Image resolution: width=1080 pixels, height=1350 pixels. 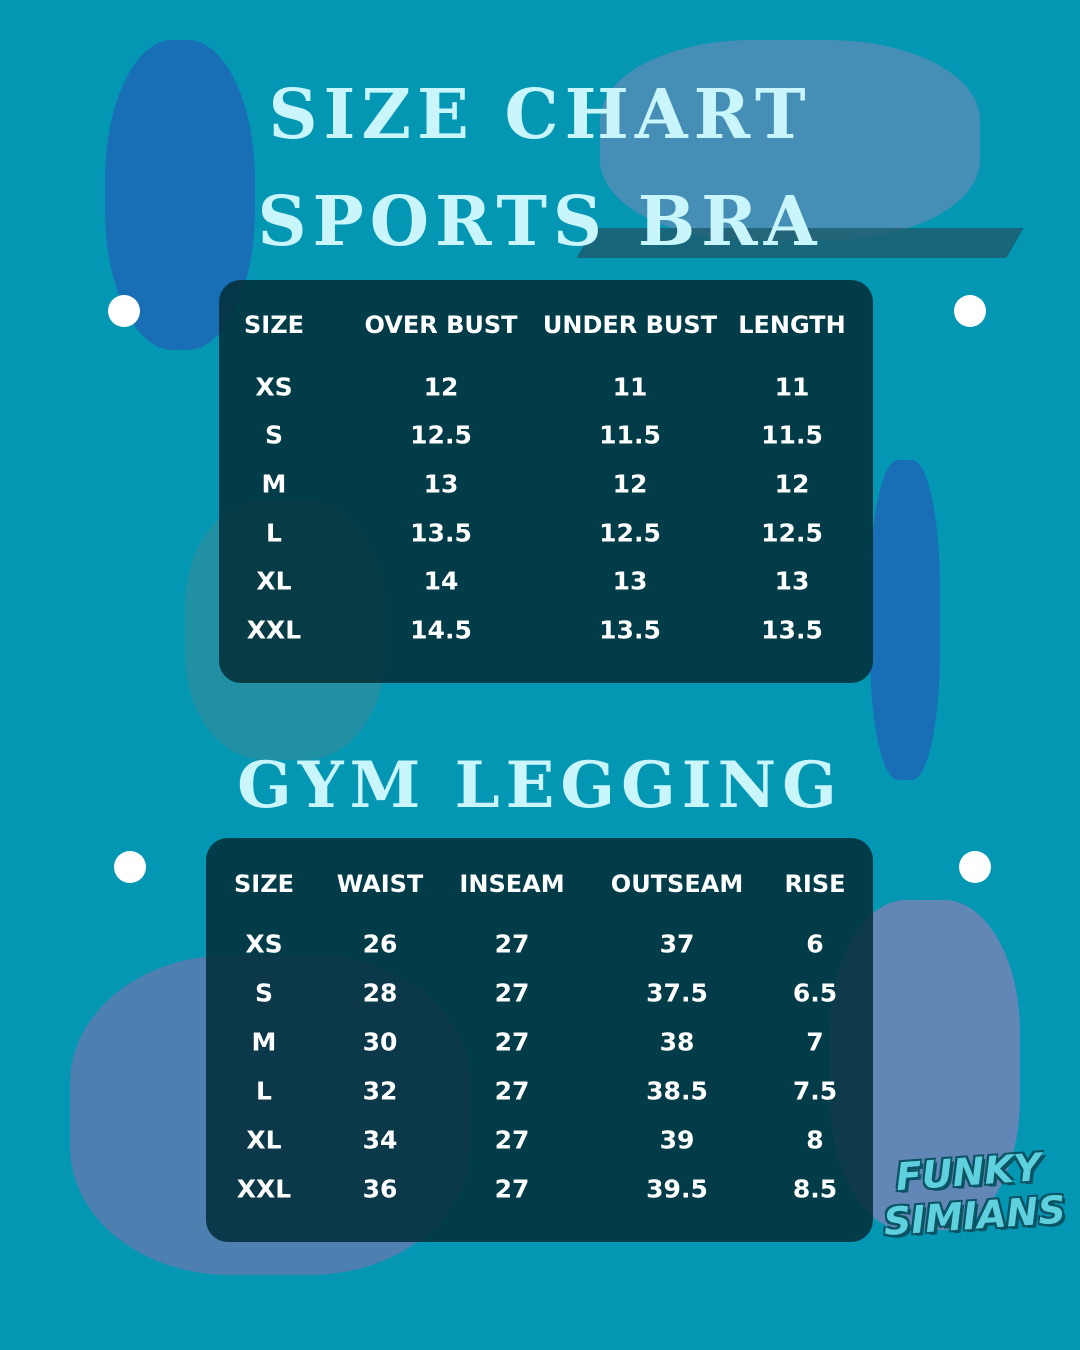 What do you see at coordinates (815, 944) in the screenshot?
I see `table-cell: 6` at bounding box center [815, 944].